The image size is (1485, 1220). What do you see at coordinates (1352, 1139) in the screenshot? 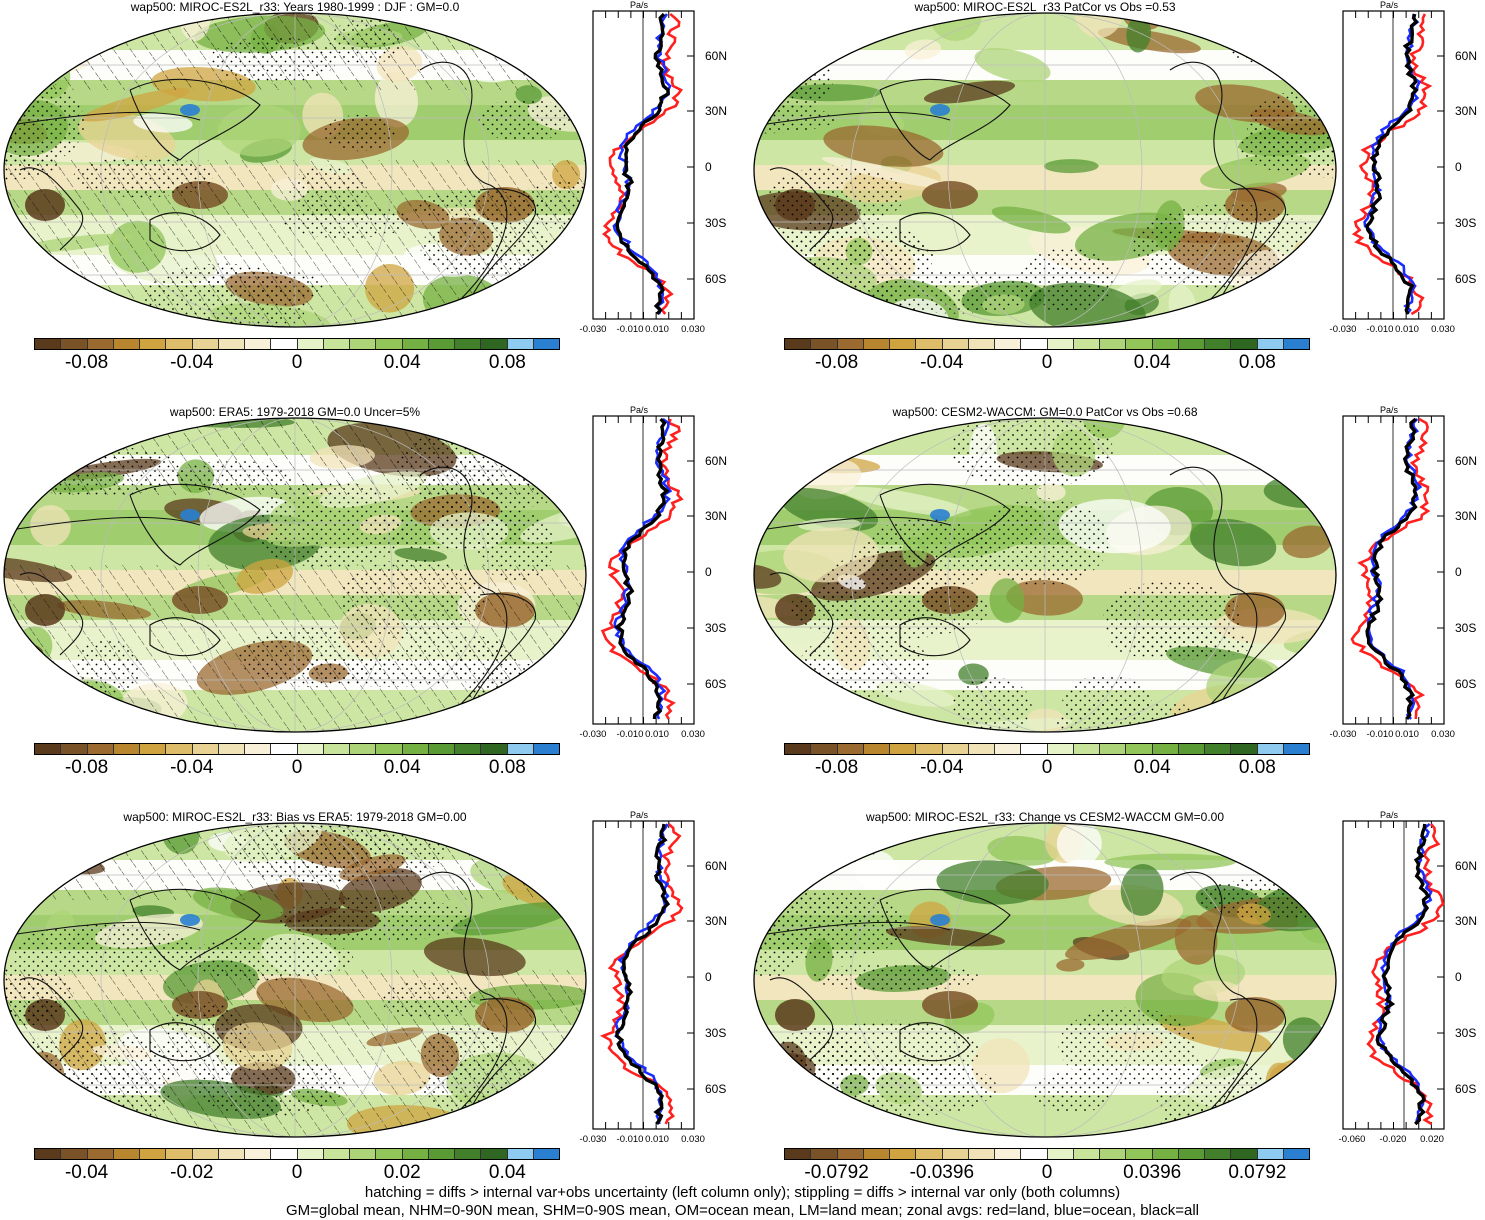
I see `zonal-x-label: -0.060` at bounding box center [1352, 1139].